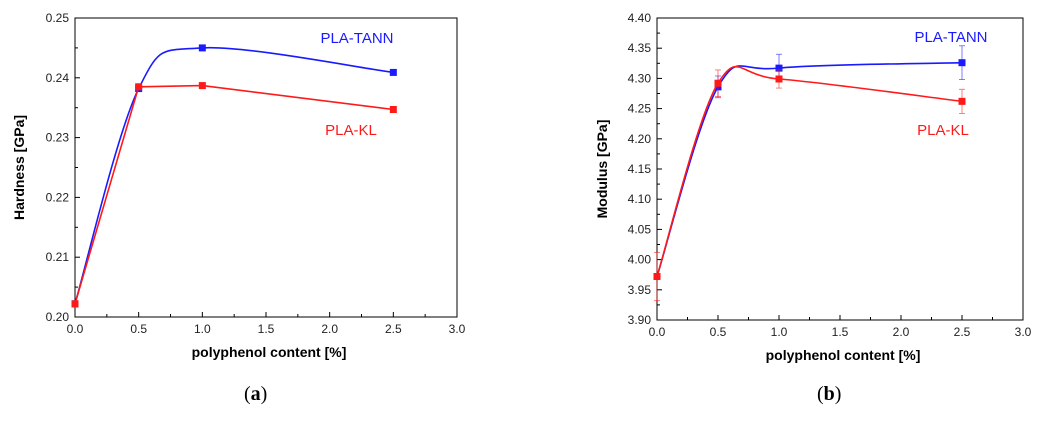 The height and width of the screenshot is (423, 1051). What do you see at coordinates (58, 257) in the screenshot?
I see `y-tick-label: 0.21` at bounding box center [58, 257].